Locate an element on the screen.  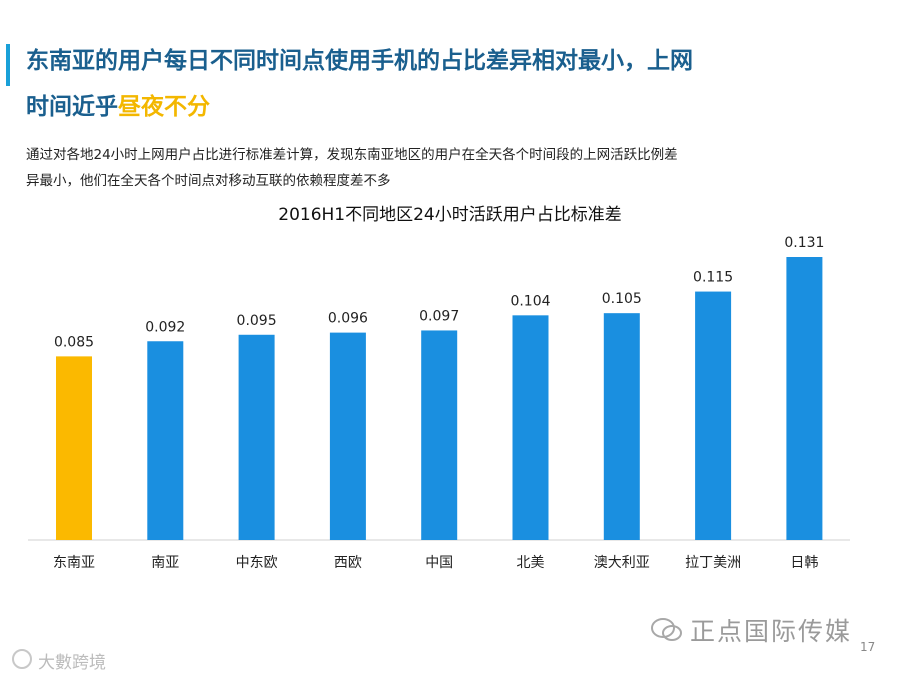
title-highlight: 昼夜不分 is located at coordinates (164, 107).